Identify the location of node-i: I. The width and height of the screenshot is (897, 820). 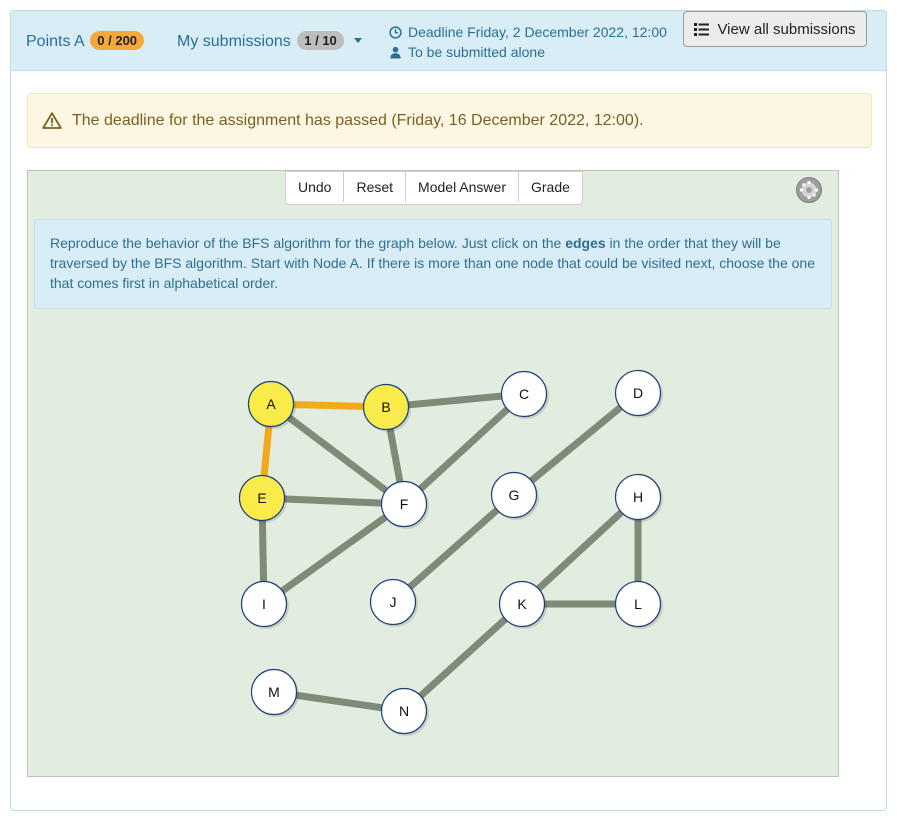
(264, 604).